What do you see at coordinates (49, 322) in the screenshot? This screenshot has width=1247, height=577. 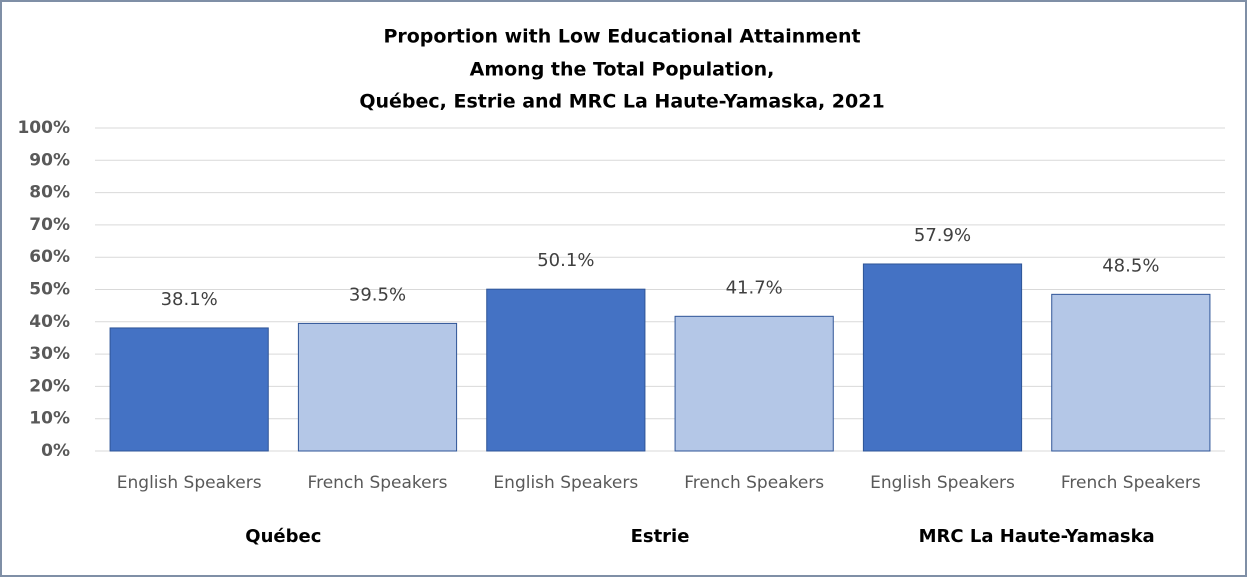 I see `y-tick-label: 40%` at bounding box center [49, 322].